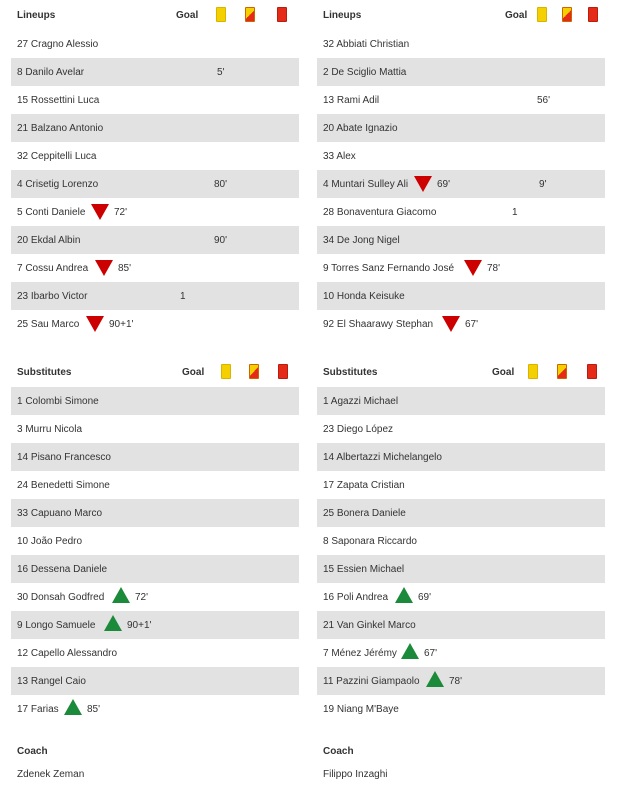  I want to click on home-coach-title: Coach, so click(32, 751).